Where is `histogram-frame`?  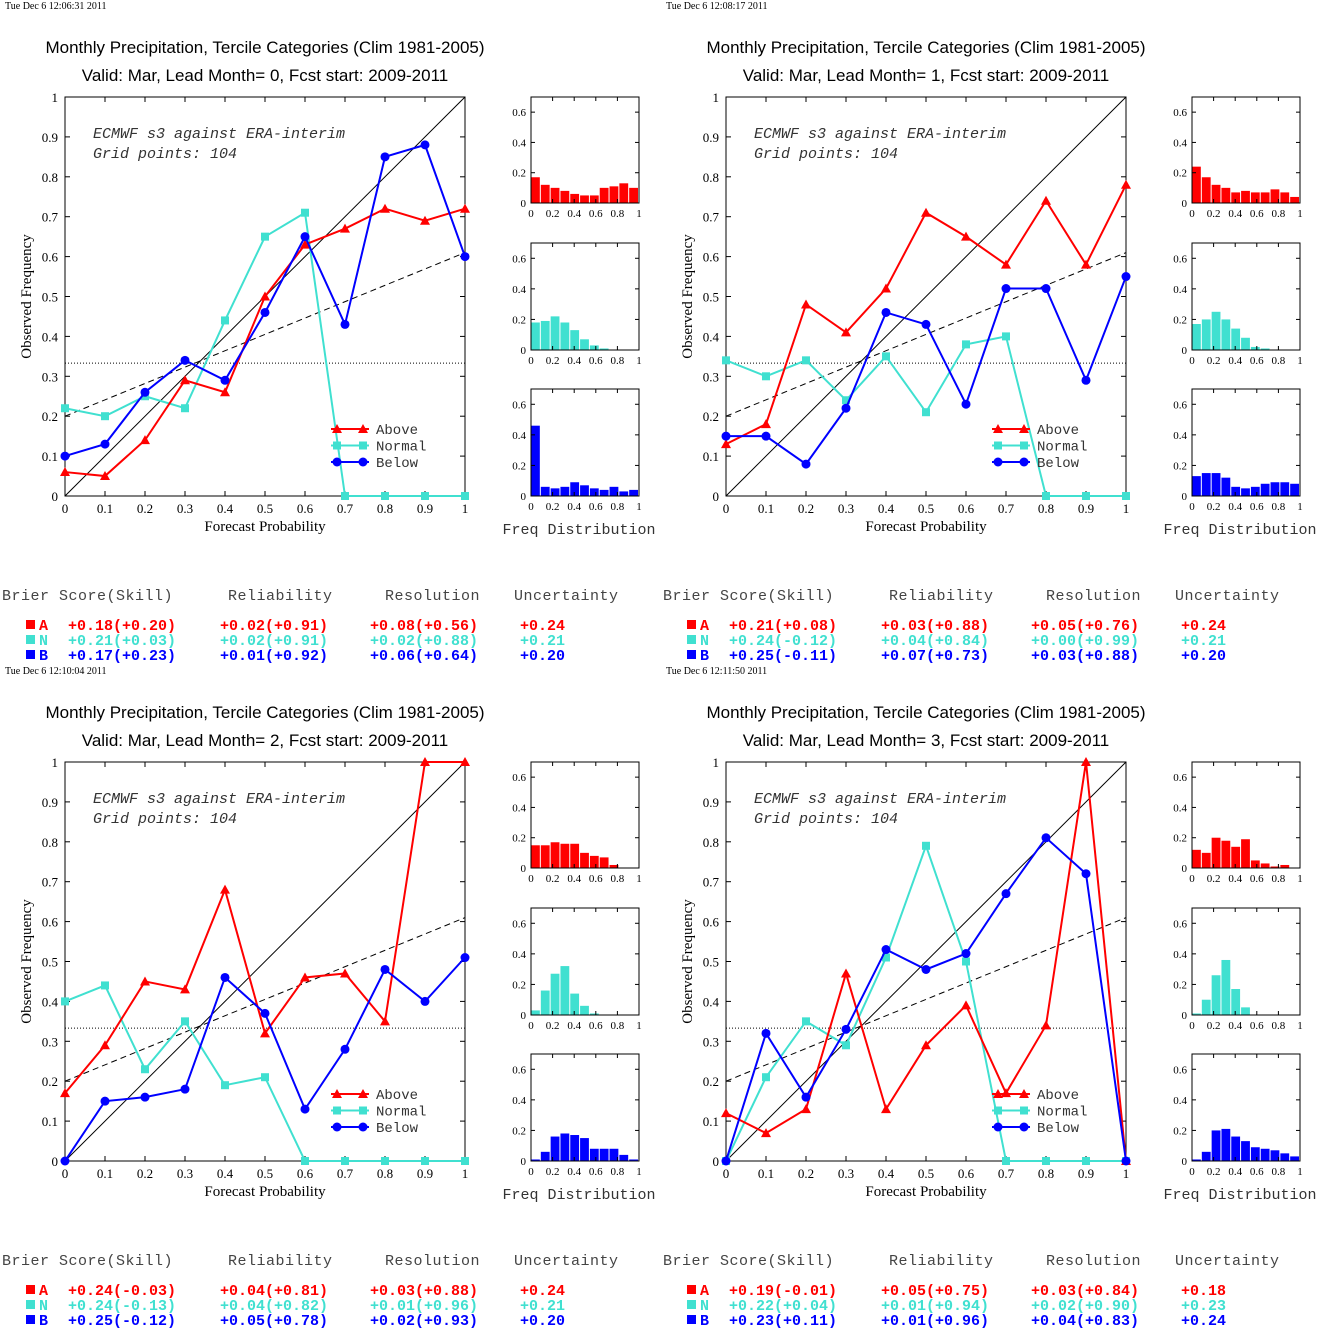
histogram-frame is located at coordinates (585, 1107).